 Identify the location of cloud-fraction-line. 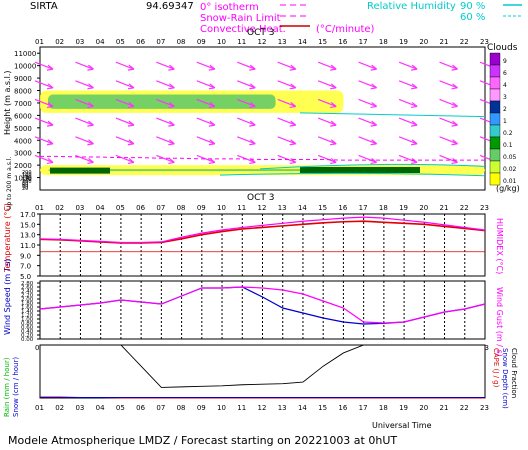
(262, 366).